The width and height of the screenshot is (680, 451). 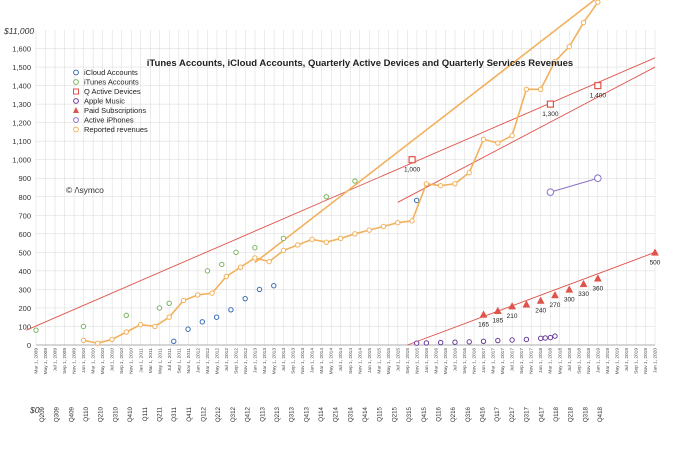 What do you see at coordinates (204, 413) in the screenshot?
I see `x-quarter-tick-label: Q112` at bounding box center [204, 413].